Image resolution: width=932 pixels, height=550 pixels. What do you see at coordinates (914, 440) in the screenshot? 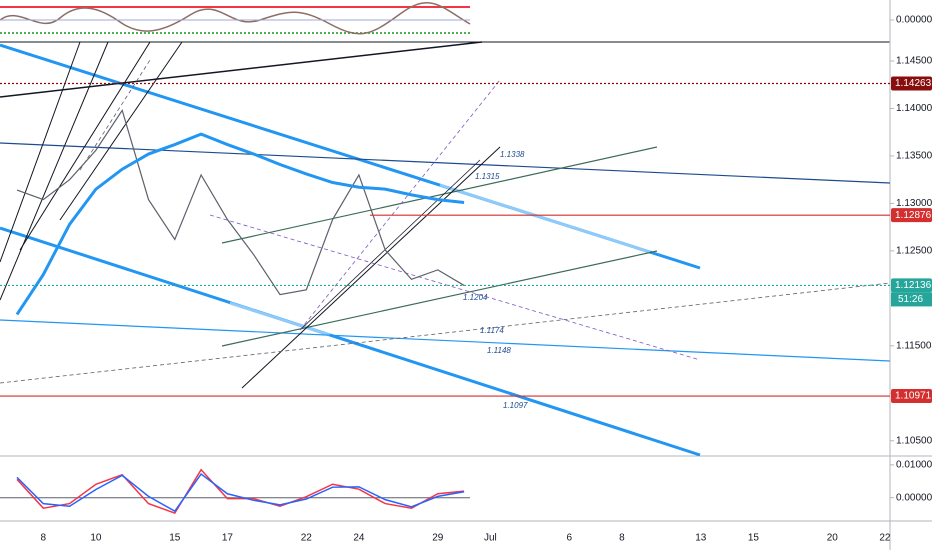
I see `y-tick-label: 1.10500` at bounding box center [914, 440].